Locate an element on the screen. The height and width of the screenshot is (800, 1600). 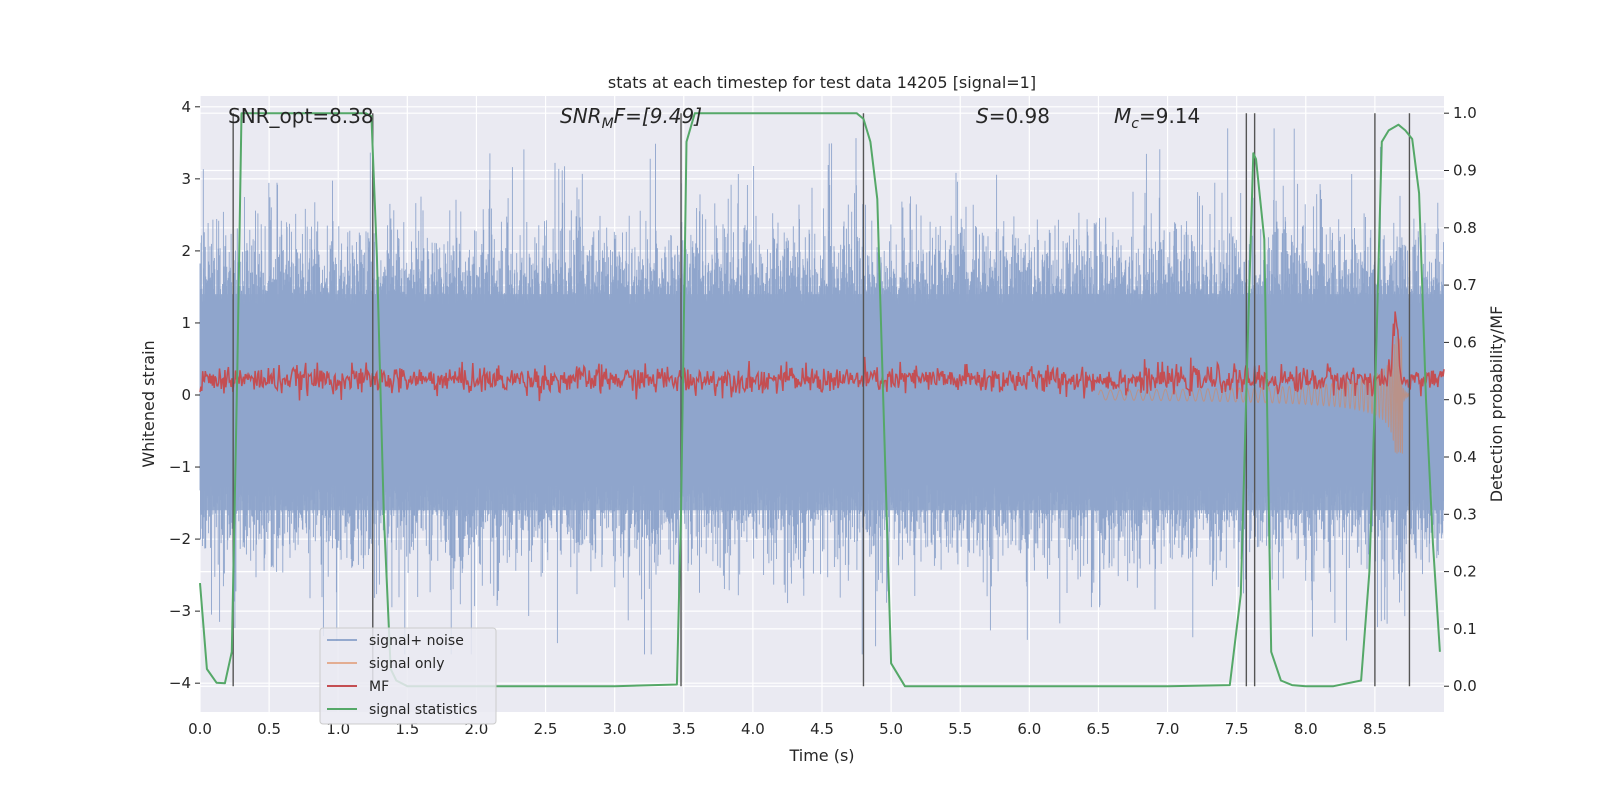
legend-box is located at coordinates (408, 676).